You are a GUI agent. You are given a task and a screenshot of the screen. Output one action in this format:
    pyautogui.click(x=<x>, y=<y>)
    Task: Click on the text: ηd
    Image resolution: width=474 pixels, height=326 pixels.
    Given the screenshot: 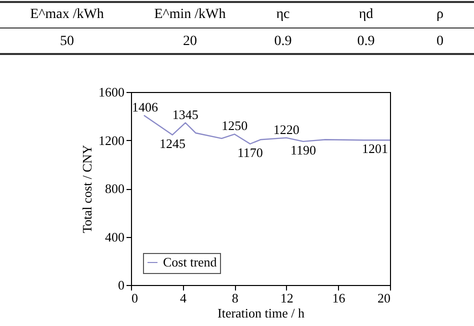 What is the action you would take?
    pyautogui.click(x=366, y=14)
    